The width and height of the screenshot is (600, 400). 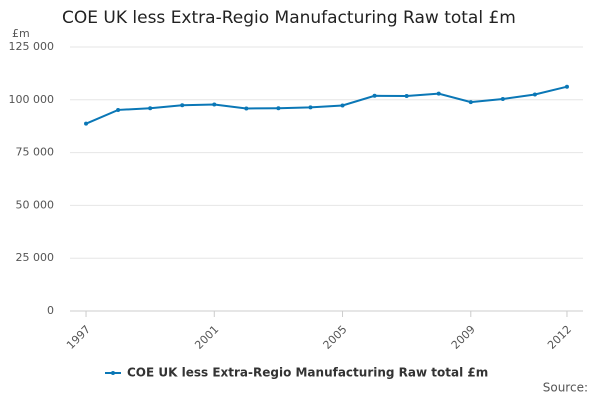 What do you see at coordinates (50, 310) in the screenshot?
I see `y-tick-label: 0` at bounding box center [50, 310].